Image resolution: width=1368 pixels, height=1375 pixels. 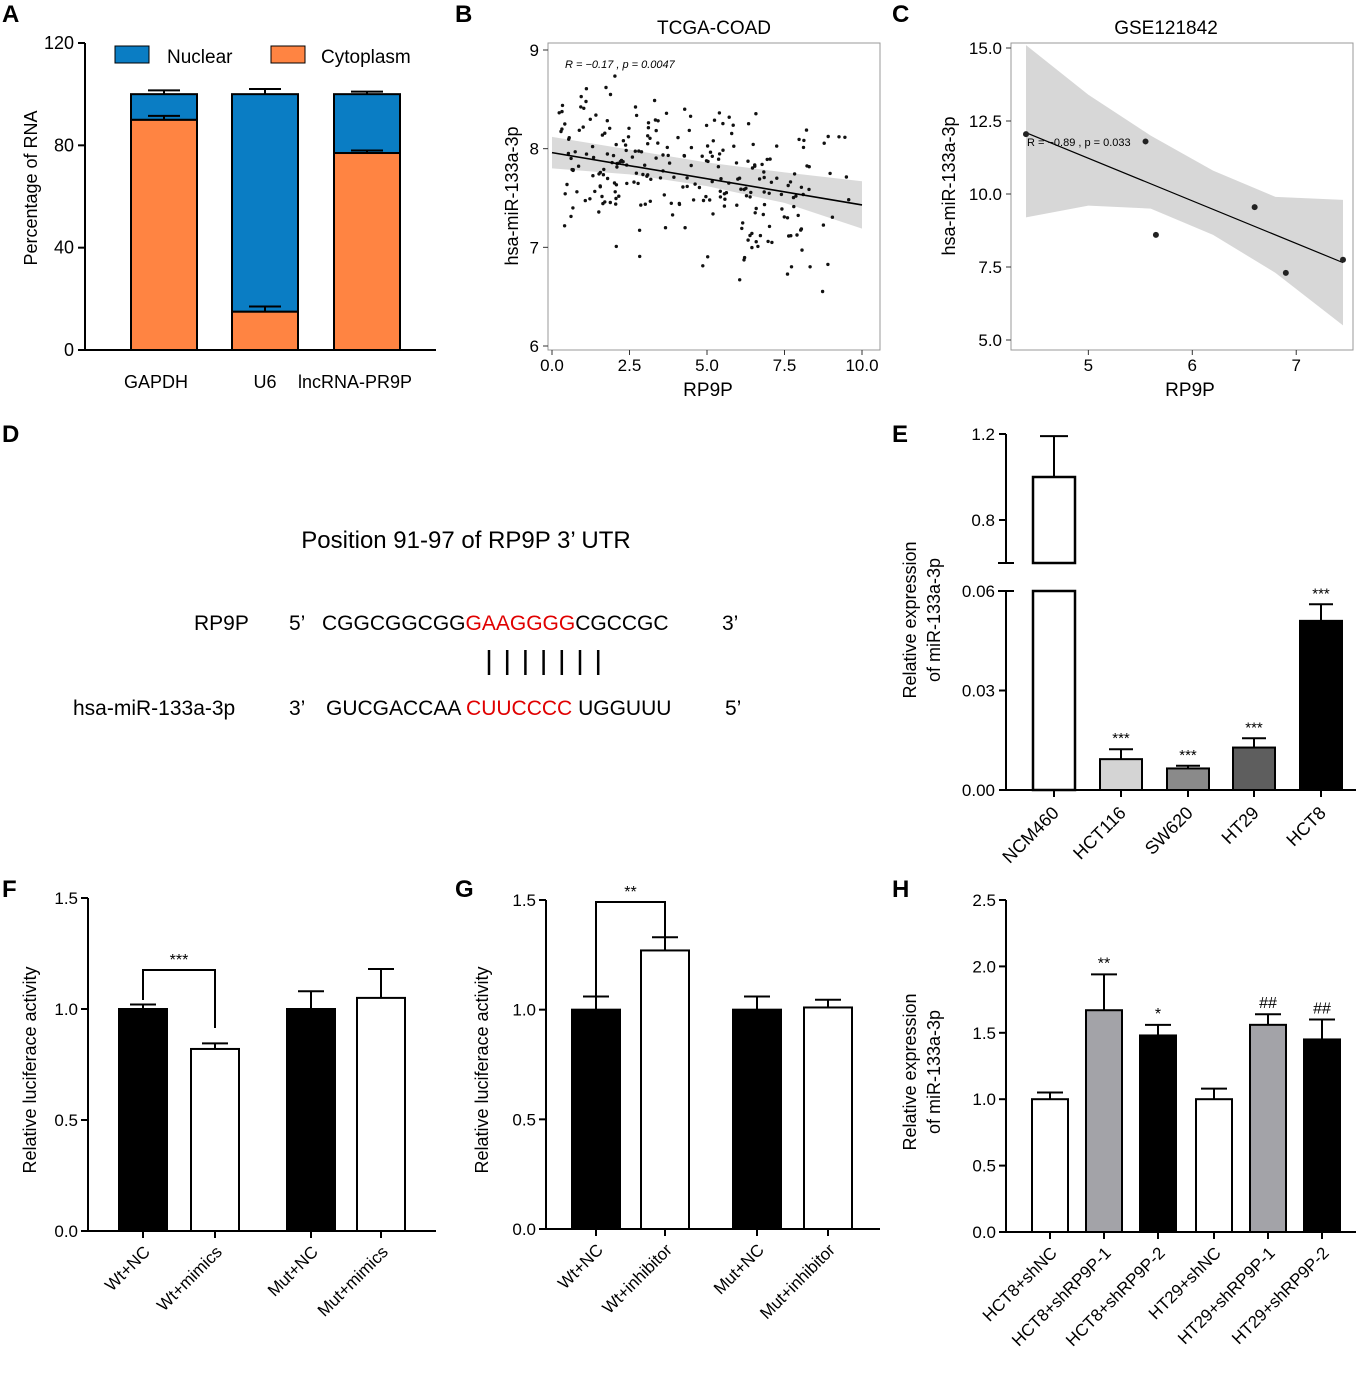 What do you see at coordinates (66, 898) in the screenshot?
I see `panel-f-y-tick-label: 1.5` at bounding box center [66, 898].